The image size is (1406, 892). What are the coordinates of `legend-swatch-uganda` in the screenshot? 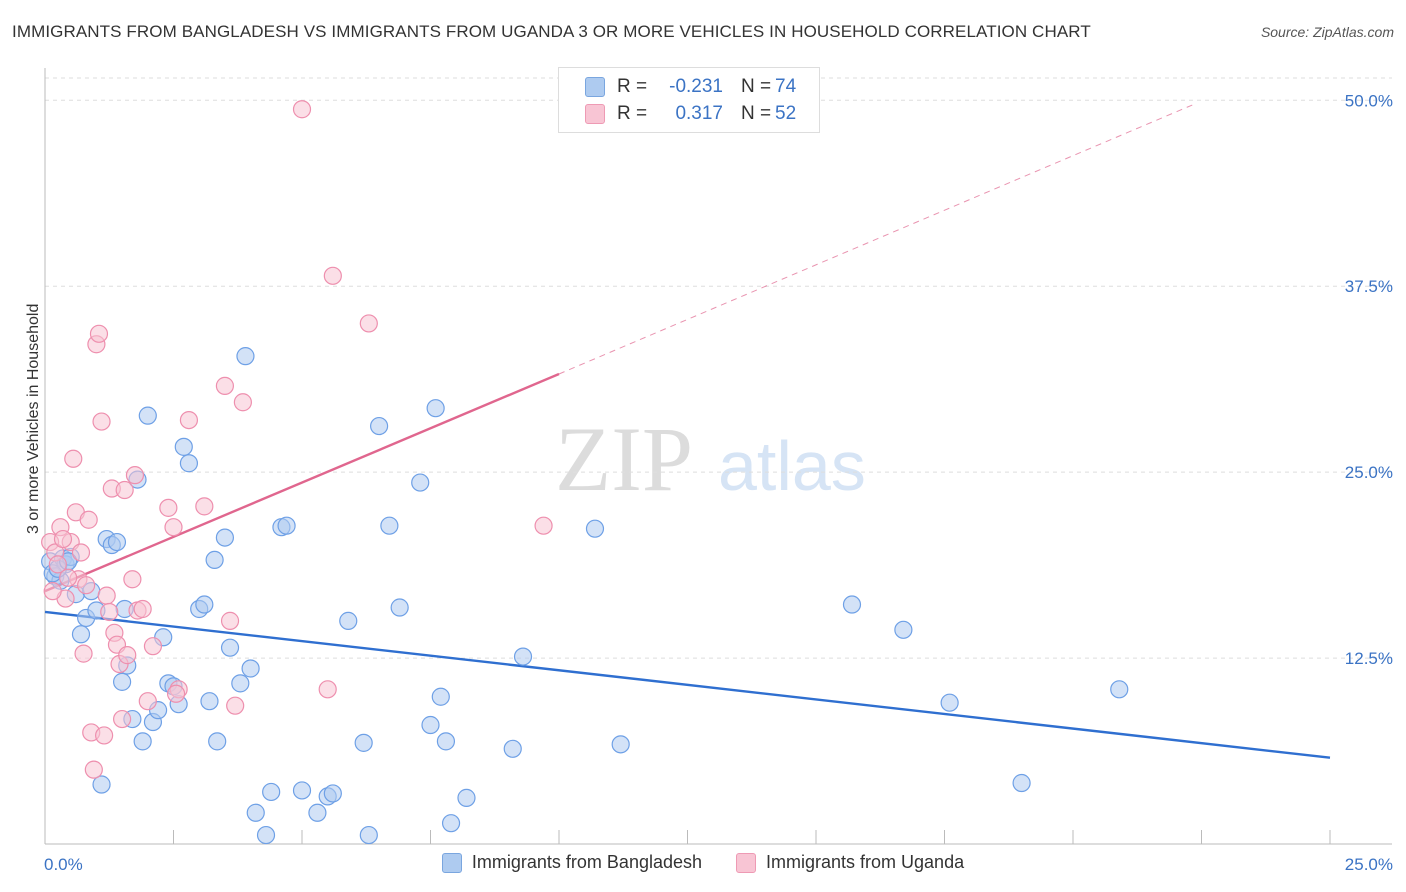 It's located at (746, 862).